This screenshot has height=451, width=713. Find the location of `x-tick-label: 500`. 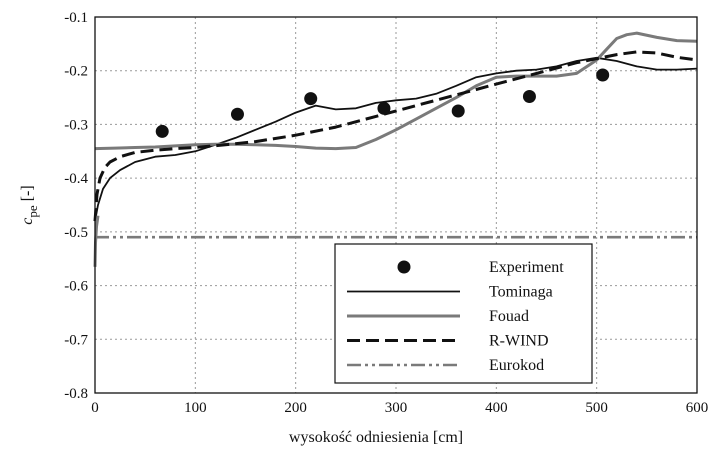

x-tick-label: 500 is located at coordinates (596, 408).